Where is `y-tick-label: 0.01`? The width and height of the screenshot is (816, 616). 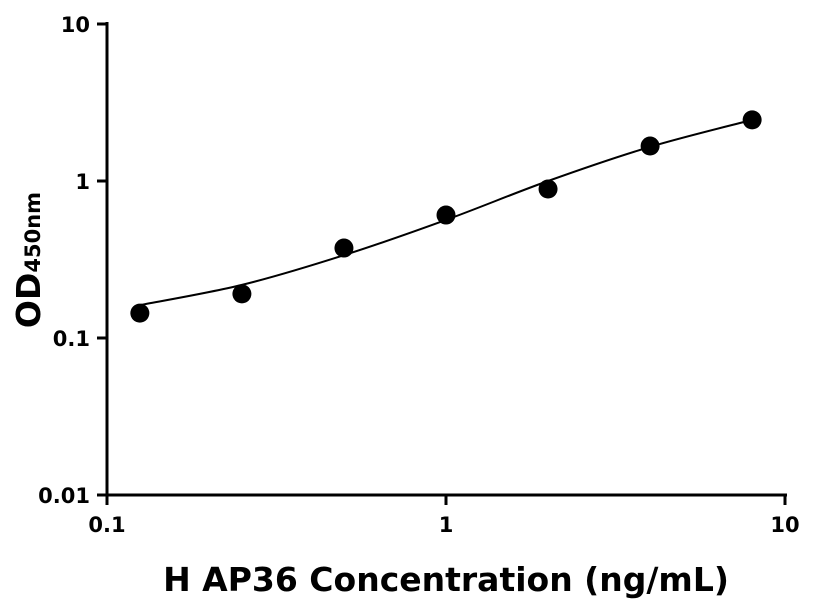
y-tick-label: 0.01 is located at coordinates (64, 496).